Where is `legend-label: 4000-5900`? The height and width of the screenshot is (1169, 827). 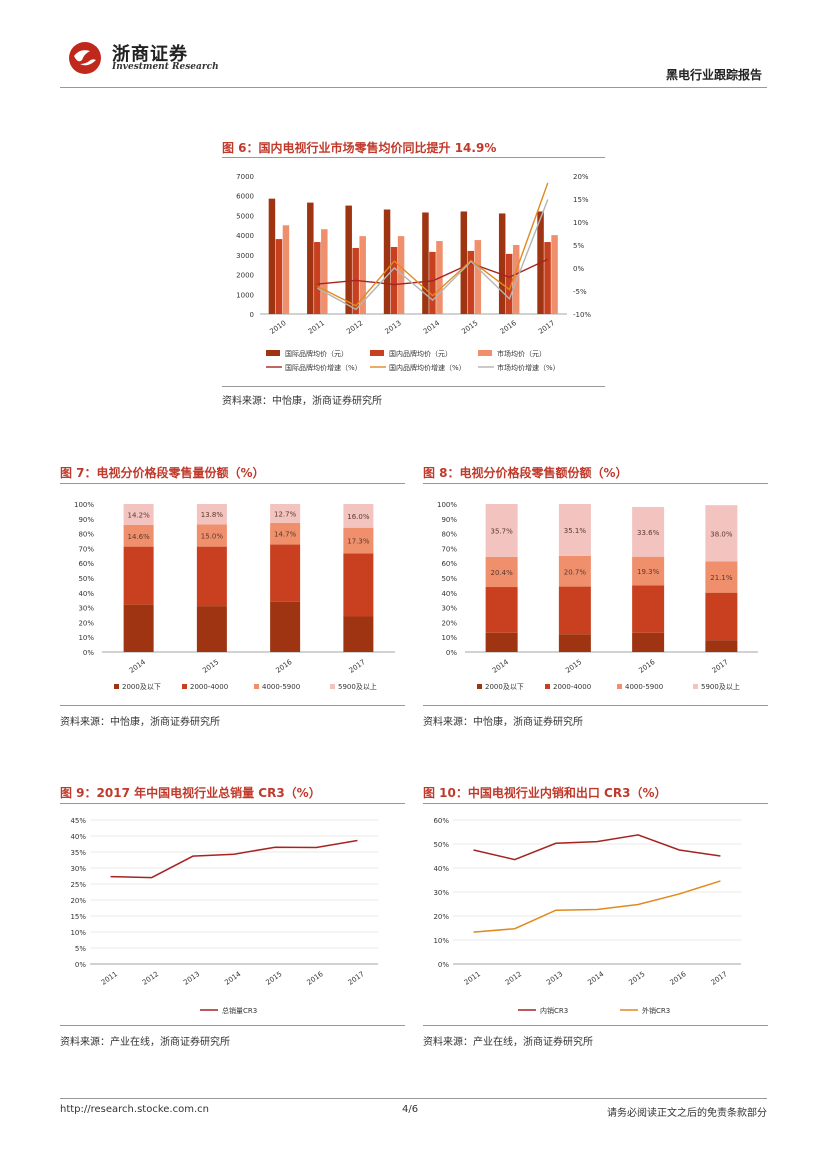
legend-label: 4000-5900 is located at coordinates (644, 687).